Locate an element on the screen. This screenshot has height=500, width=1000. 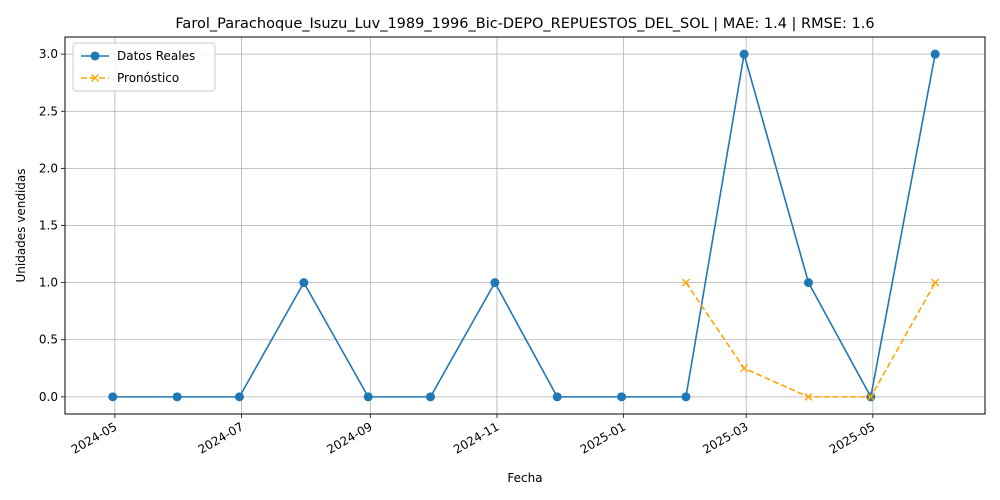
y-axis: 0.0 0.5 1.0 1.5 2.0 2.5 3.0 is located at coordinates (52, 225).